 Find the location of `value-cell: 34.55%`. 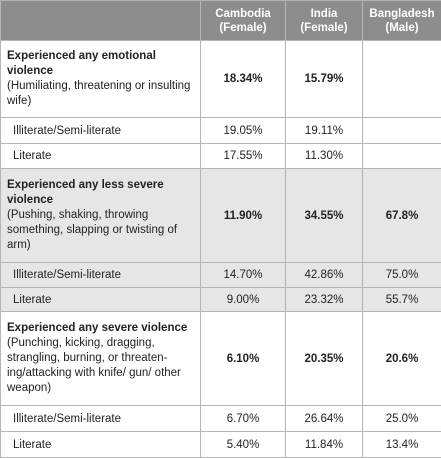

value-cell: 34.55% is located at coordinates (324, 216).